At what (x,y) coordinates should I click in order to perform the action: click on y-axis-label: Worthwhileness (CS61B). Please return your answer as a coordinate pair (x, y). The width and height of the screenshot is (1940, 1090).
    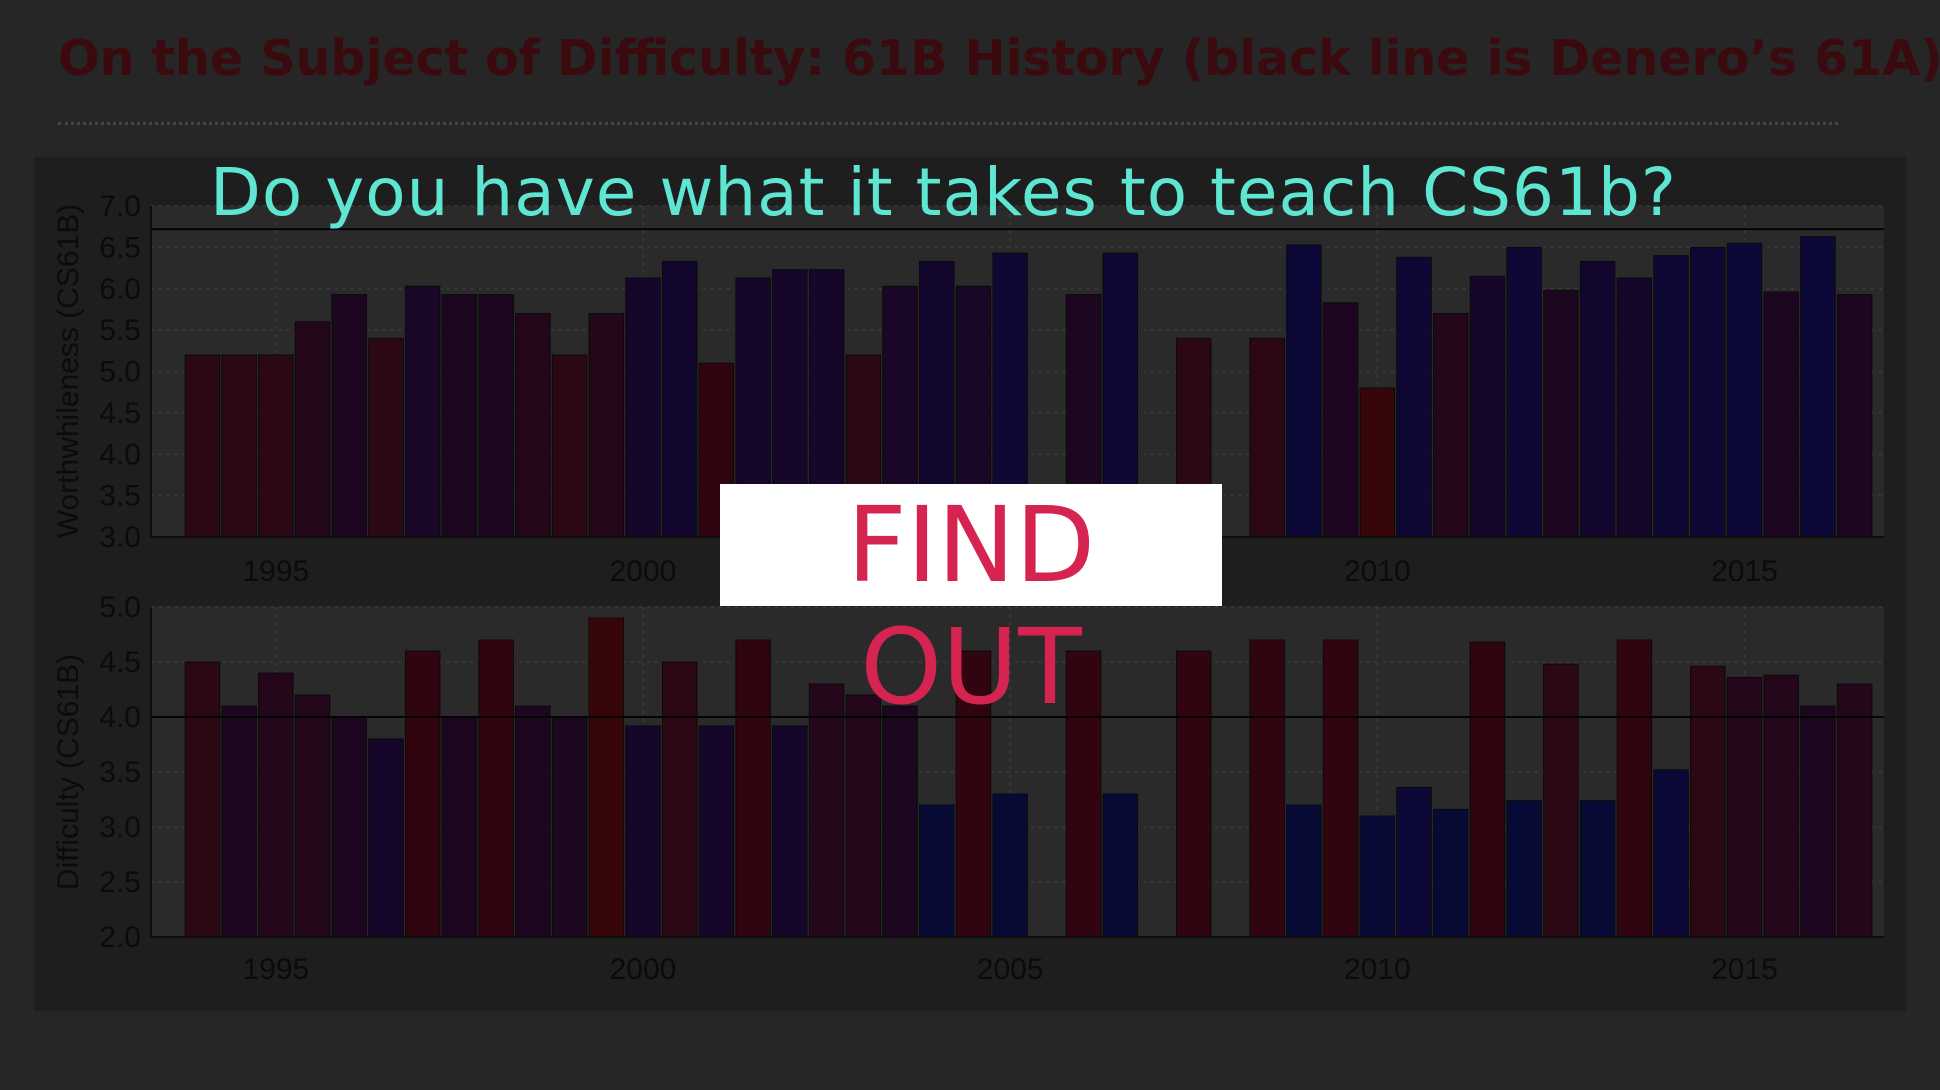
    Looking at the image, I should click on (68, 371).